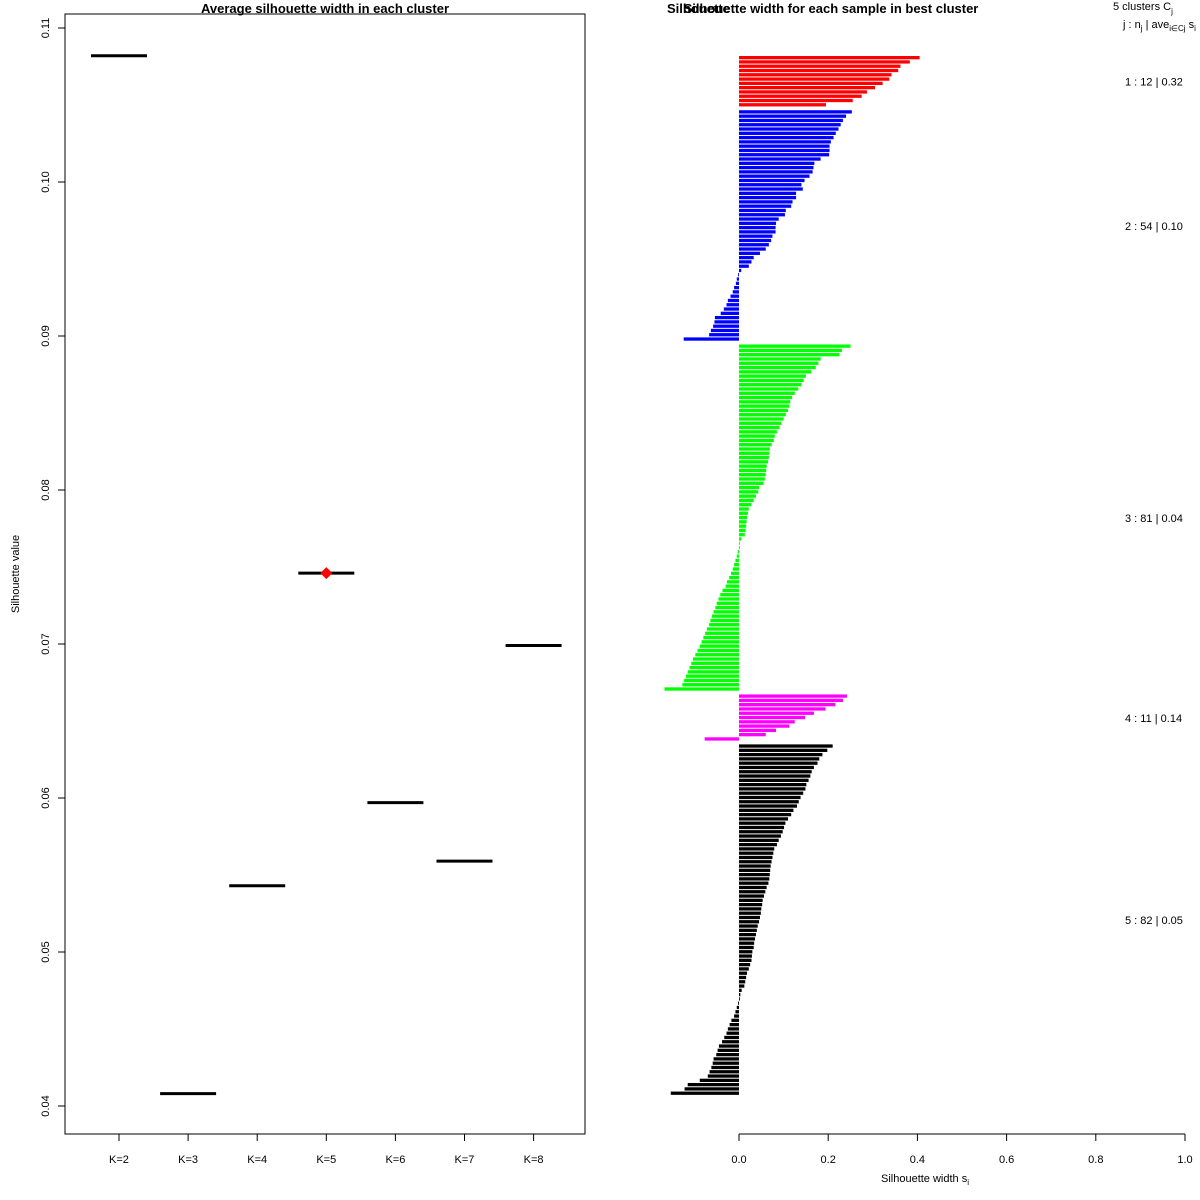 This screenshot has width=1200, height=1200. What do you see at coordinates (917, 1160) in the screenshot?
I see `right-x-tick-label: 0.4` at bounding box center [917, 1160].